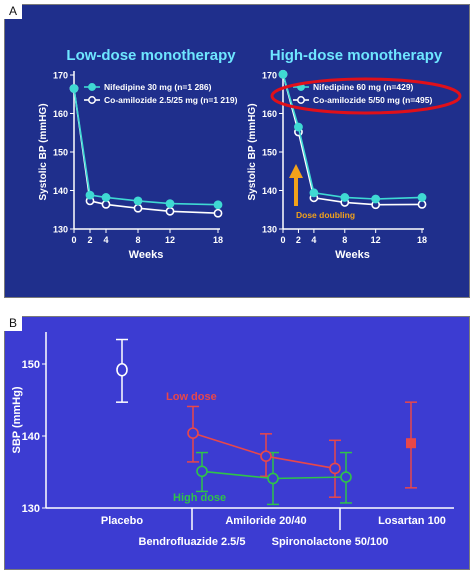  I want to click on chart-title: High-dose monotherapy, so click(356, 55).